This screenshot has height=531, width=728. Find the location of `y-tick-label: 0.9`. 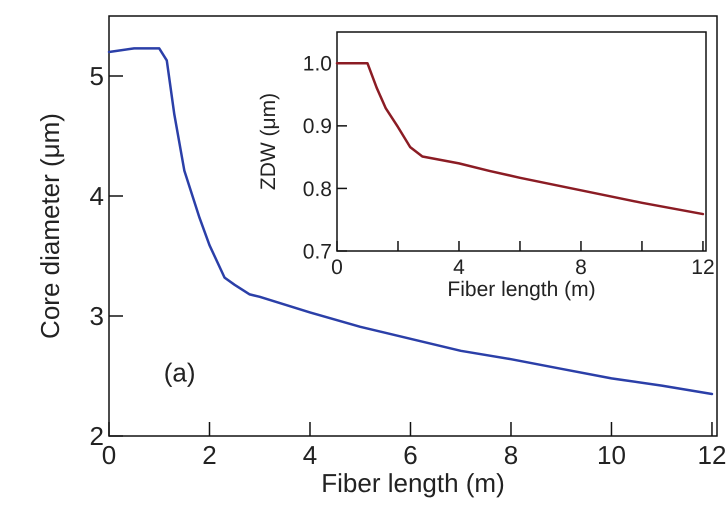

y-tick-label: 0.9 is located at coordinates (317, 126).